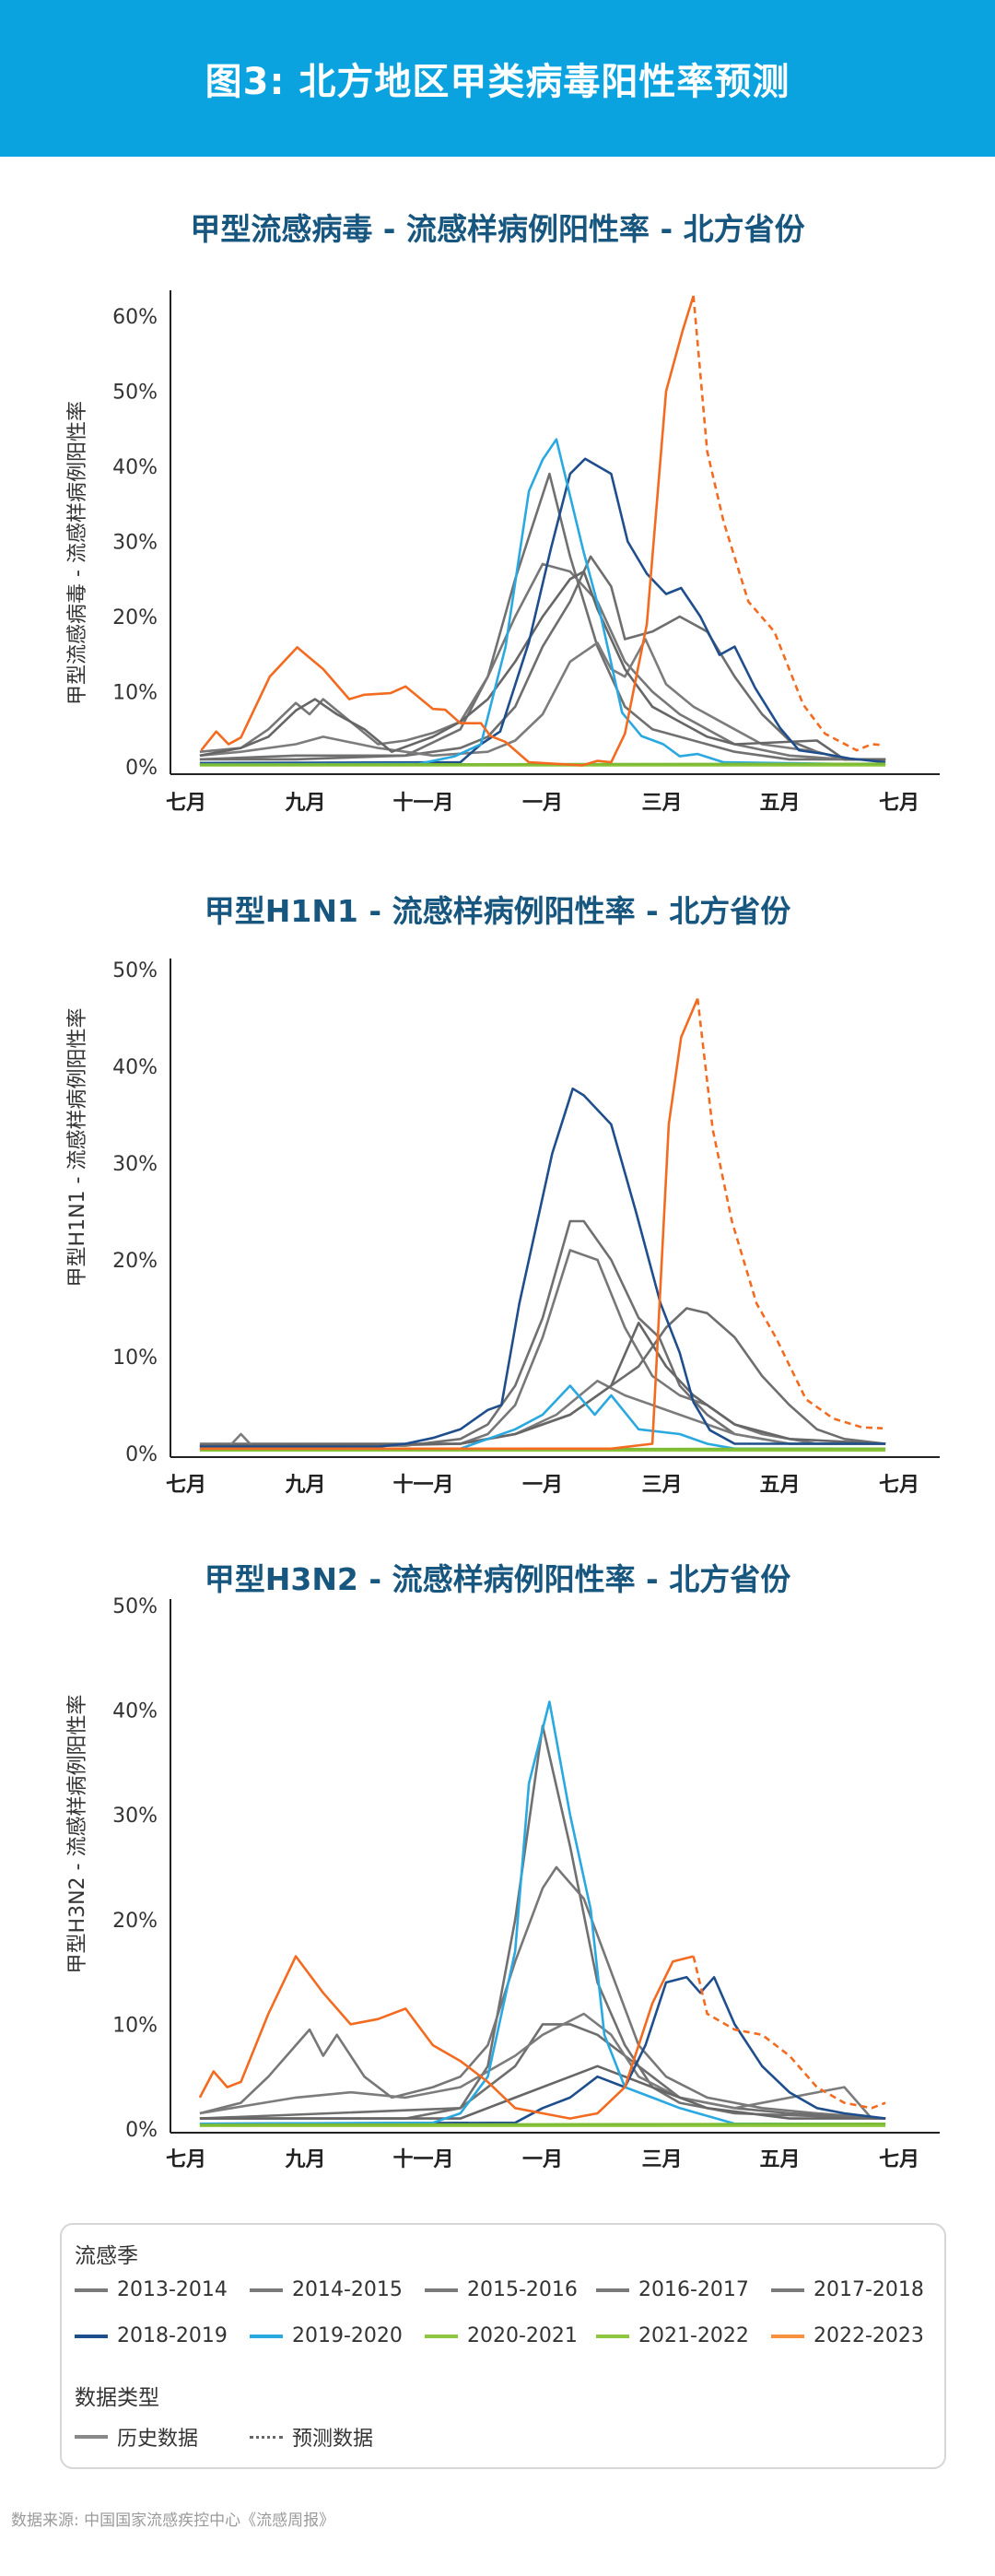  I want to click on legend-item-season: 2019-2020, so click(326, 2335).